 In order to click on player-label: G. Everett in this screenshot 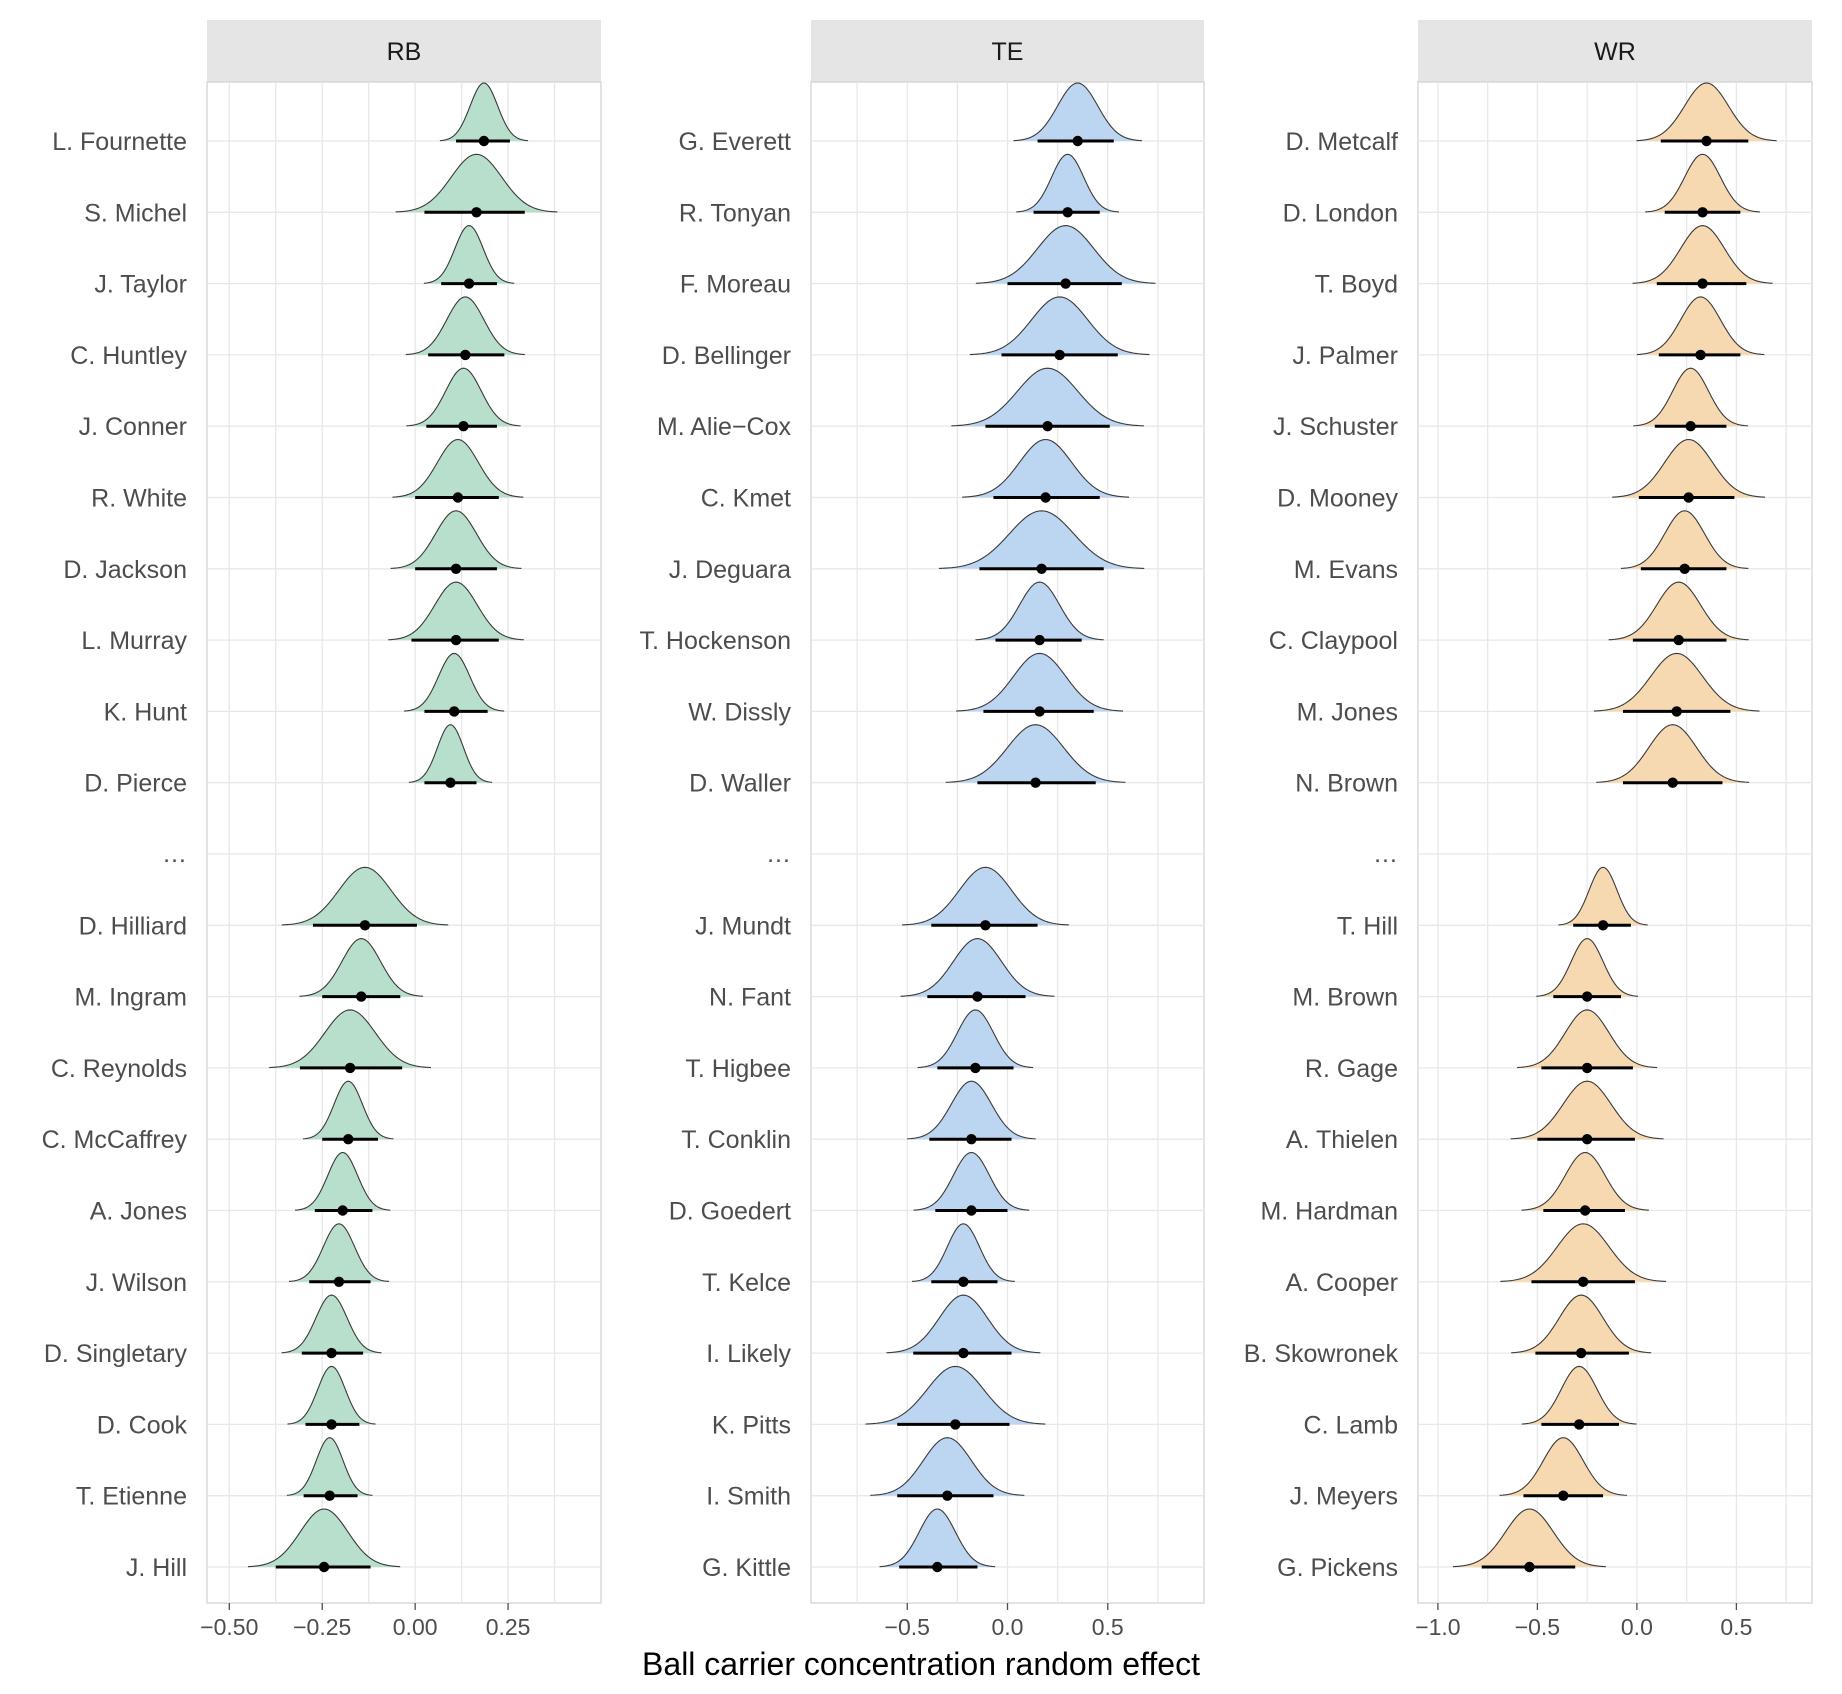, I will do `click(734, 142)`.